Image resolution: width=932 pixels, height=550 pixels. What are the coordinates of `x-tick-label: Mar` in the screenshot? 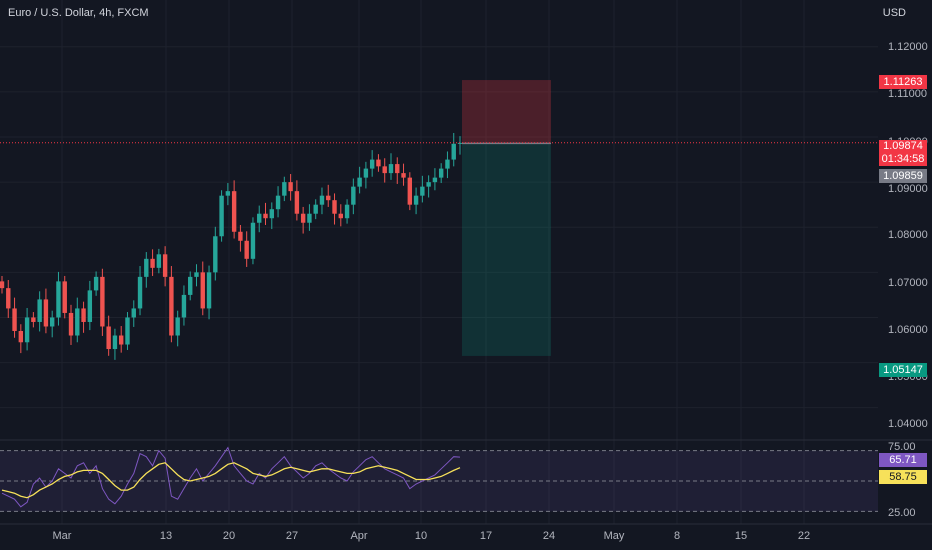 It's located at (62, 536).